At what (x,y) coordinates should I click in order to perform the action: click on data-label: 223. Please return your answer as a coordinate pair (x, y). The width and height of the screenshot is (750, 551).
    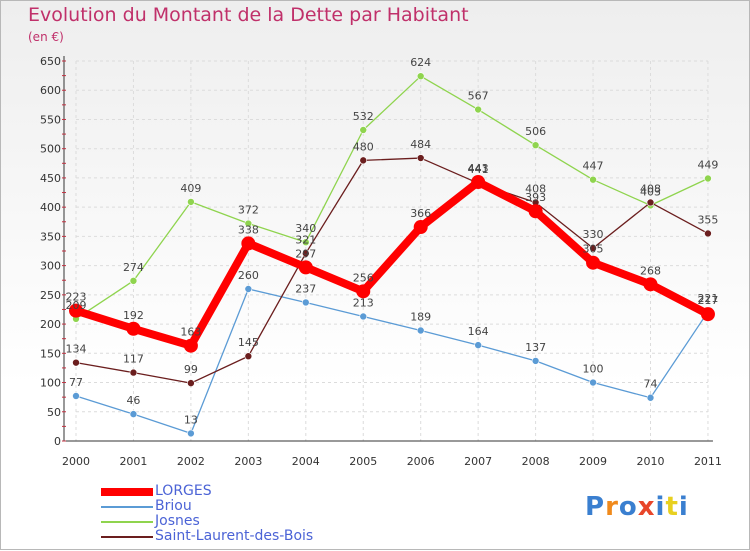
    Looking at the image, I should click on (76, 297).